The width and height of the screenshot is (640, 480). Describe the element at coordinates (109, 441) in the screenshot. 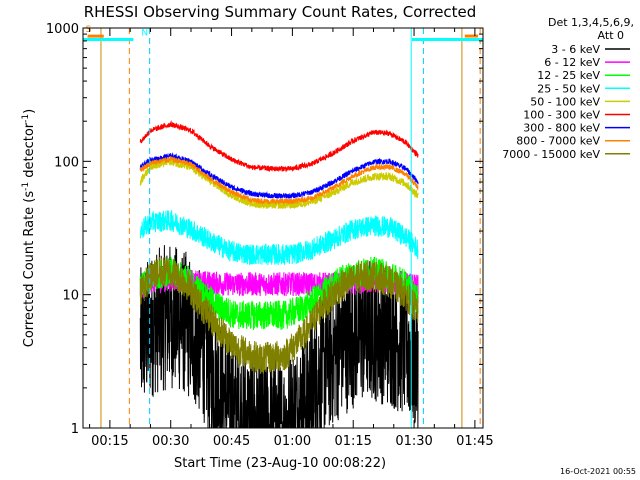

I see `x-tick-label: 00:15` at that location.